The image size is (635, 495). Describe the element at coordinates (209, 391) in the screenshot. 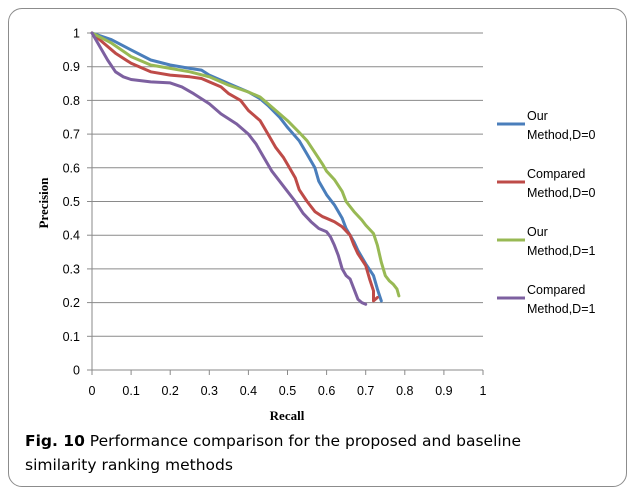

I see `x-tick-label: 0.3` at that location.